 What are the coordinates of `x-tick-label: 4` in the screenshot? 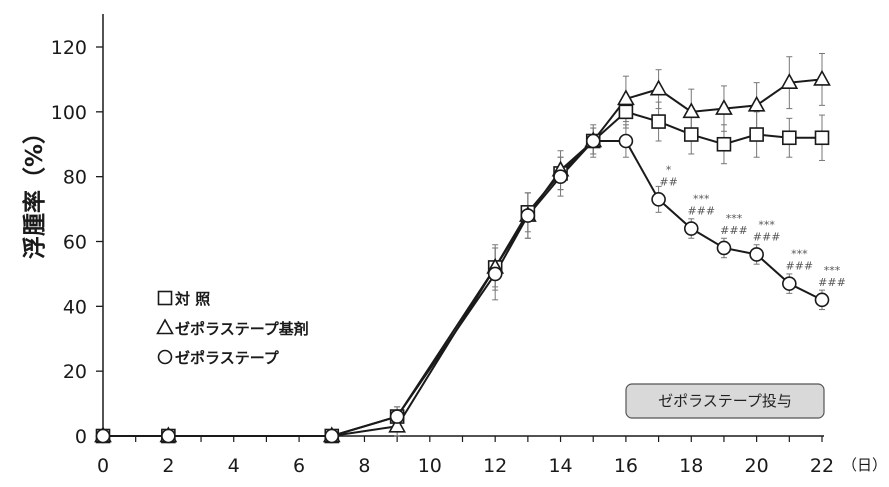 It's located at (234, 466).